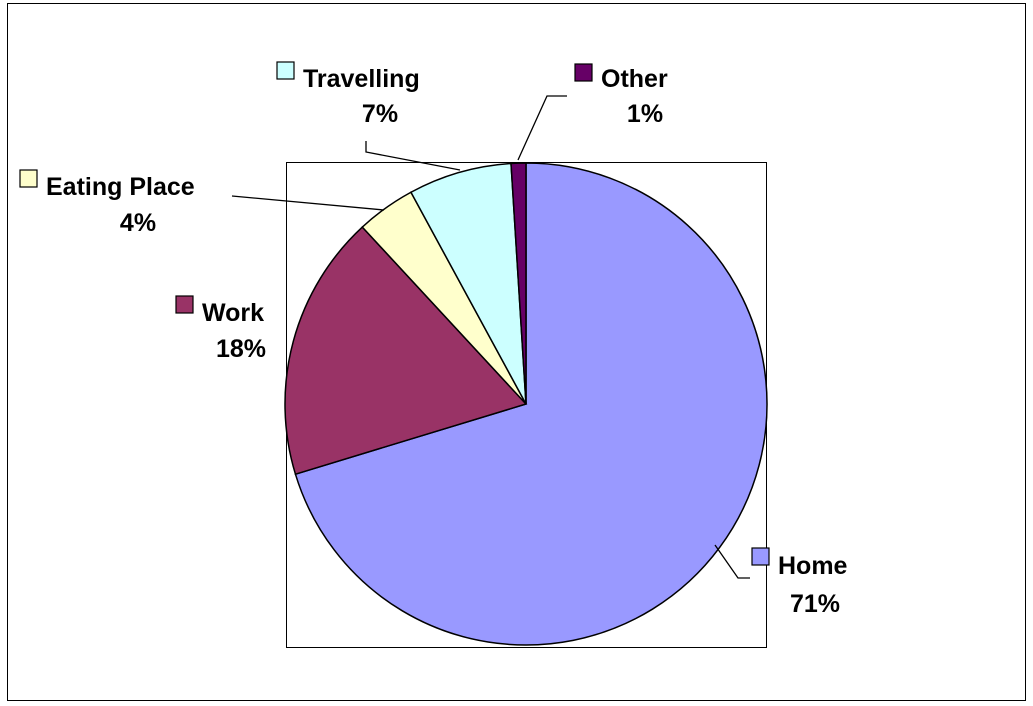 The image size is (1033, 706). Describe the element at coordinates (732, 561) in the screenshot. I see `leader-line-home` at that location.